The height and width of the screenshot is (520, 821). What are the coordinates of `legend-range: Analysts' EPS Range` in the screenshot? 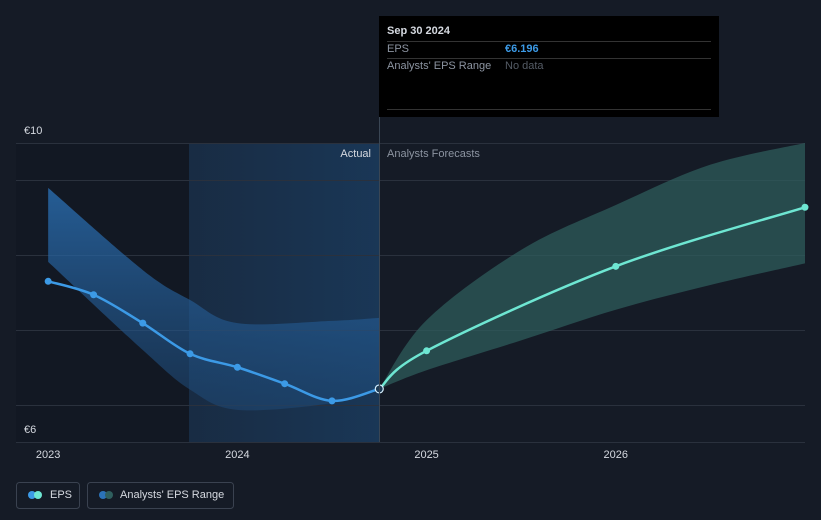 It's located at (160, 495).